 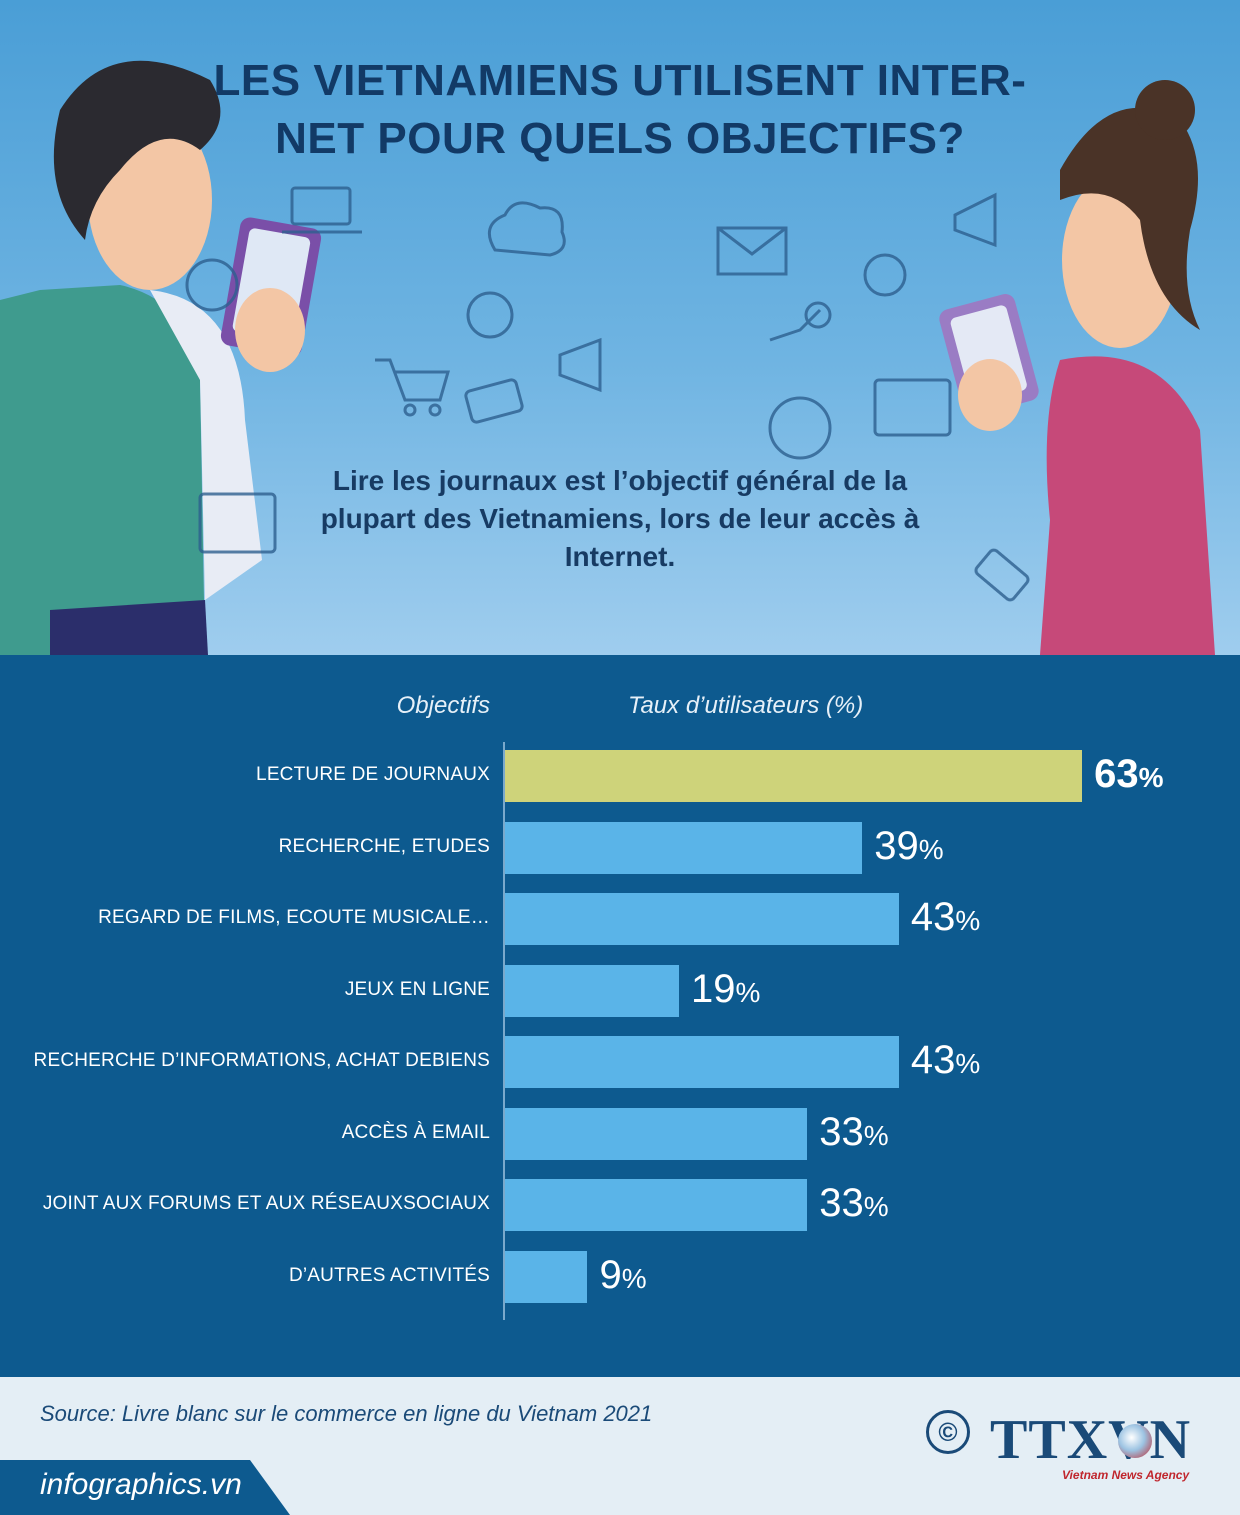 What do you see at coordinates (752, 251) in the screenshot?
I see `email-icon` at bounding box center [752, 251].